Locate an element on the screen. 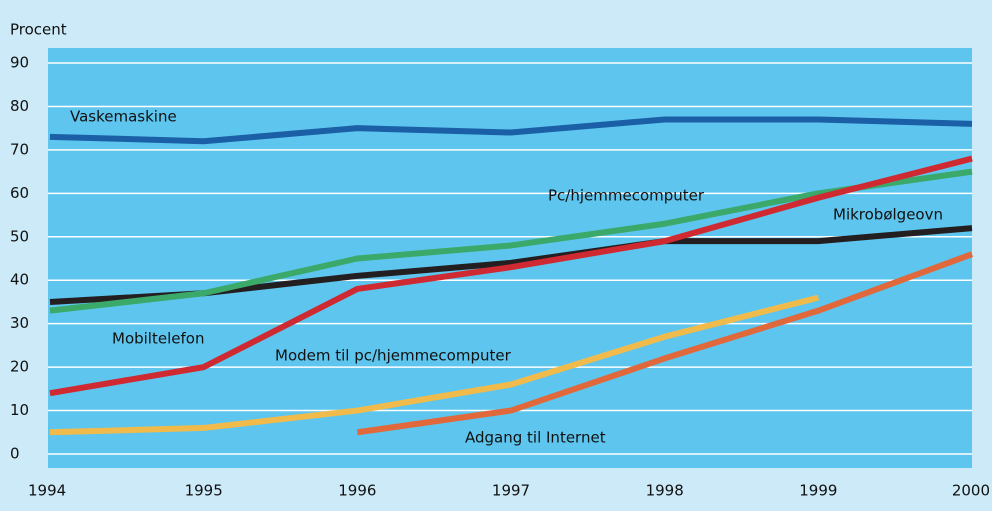  y-tick-label: 20 is located at coordinates (19, 367).